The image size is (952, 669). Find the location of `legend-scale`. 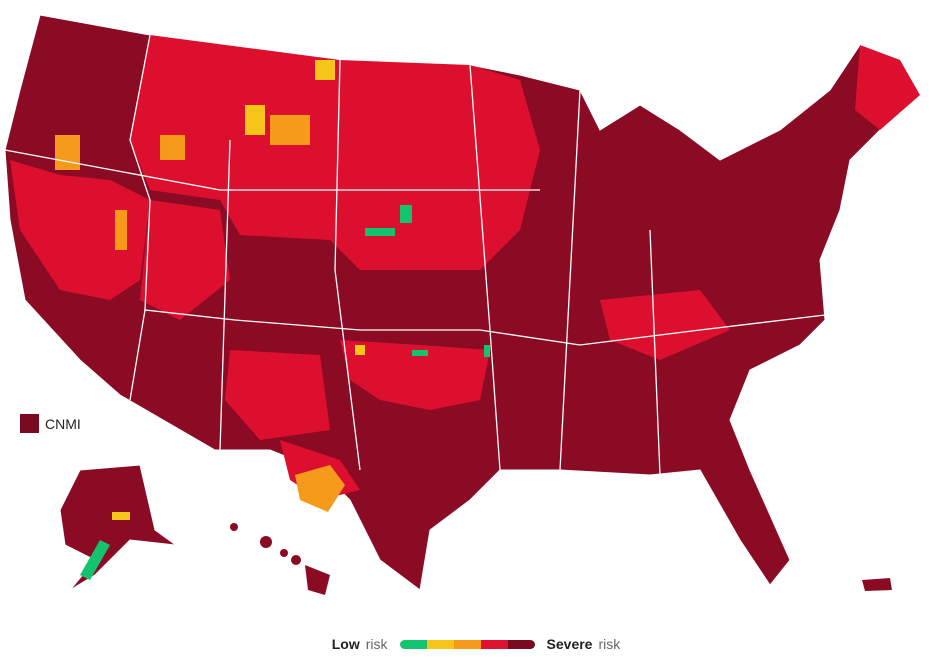

legend-scale is located at coordinates (467, 644).